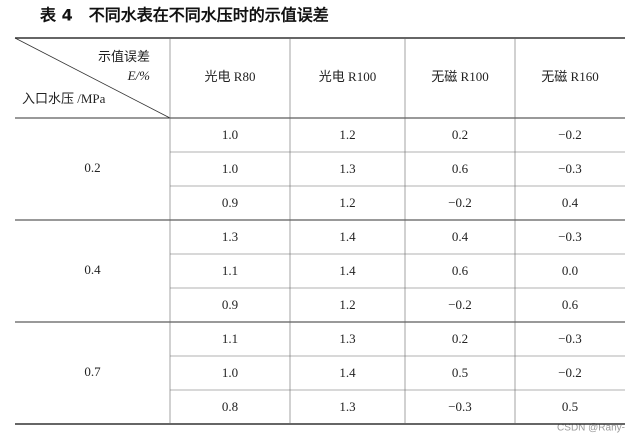  What do you see at coordinates (64, 98) in the screenshot?
I see `corner-bottom: 入口水压 /MPa` at bounding box center [64, 98].